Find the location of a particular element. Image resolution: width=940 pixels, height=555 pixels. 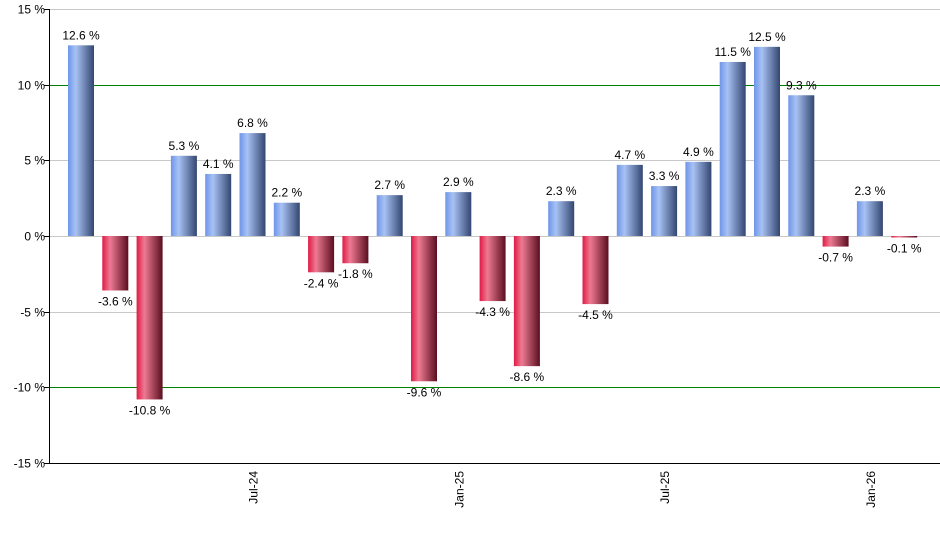

y-tick-label: -15 % is located at coordinates (30, 464).